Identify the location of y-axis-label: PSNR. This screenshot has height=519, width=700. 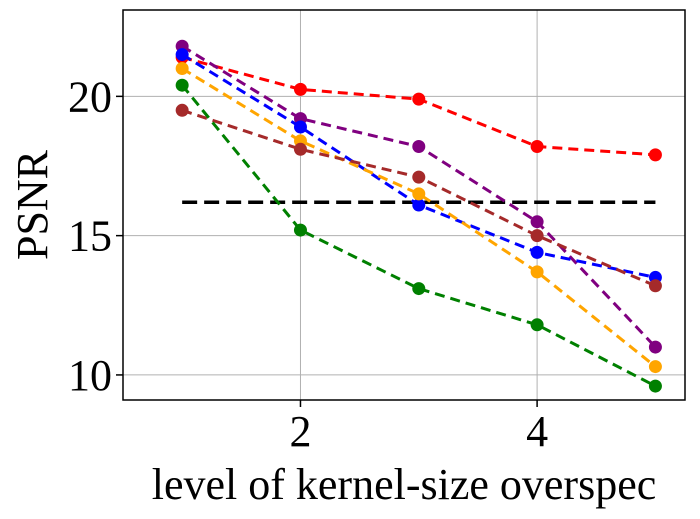
(32, 204).